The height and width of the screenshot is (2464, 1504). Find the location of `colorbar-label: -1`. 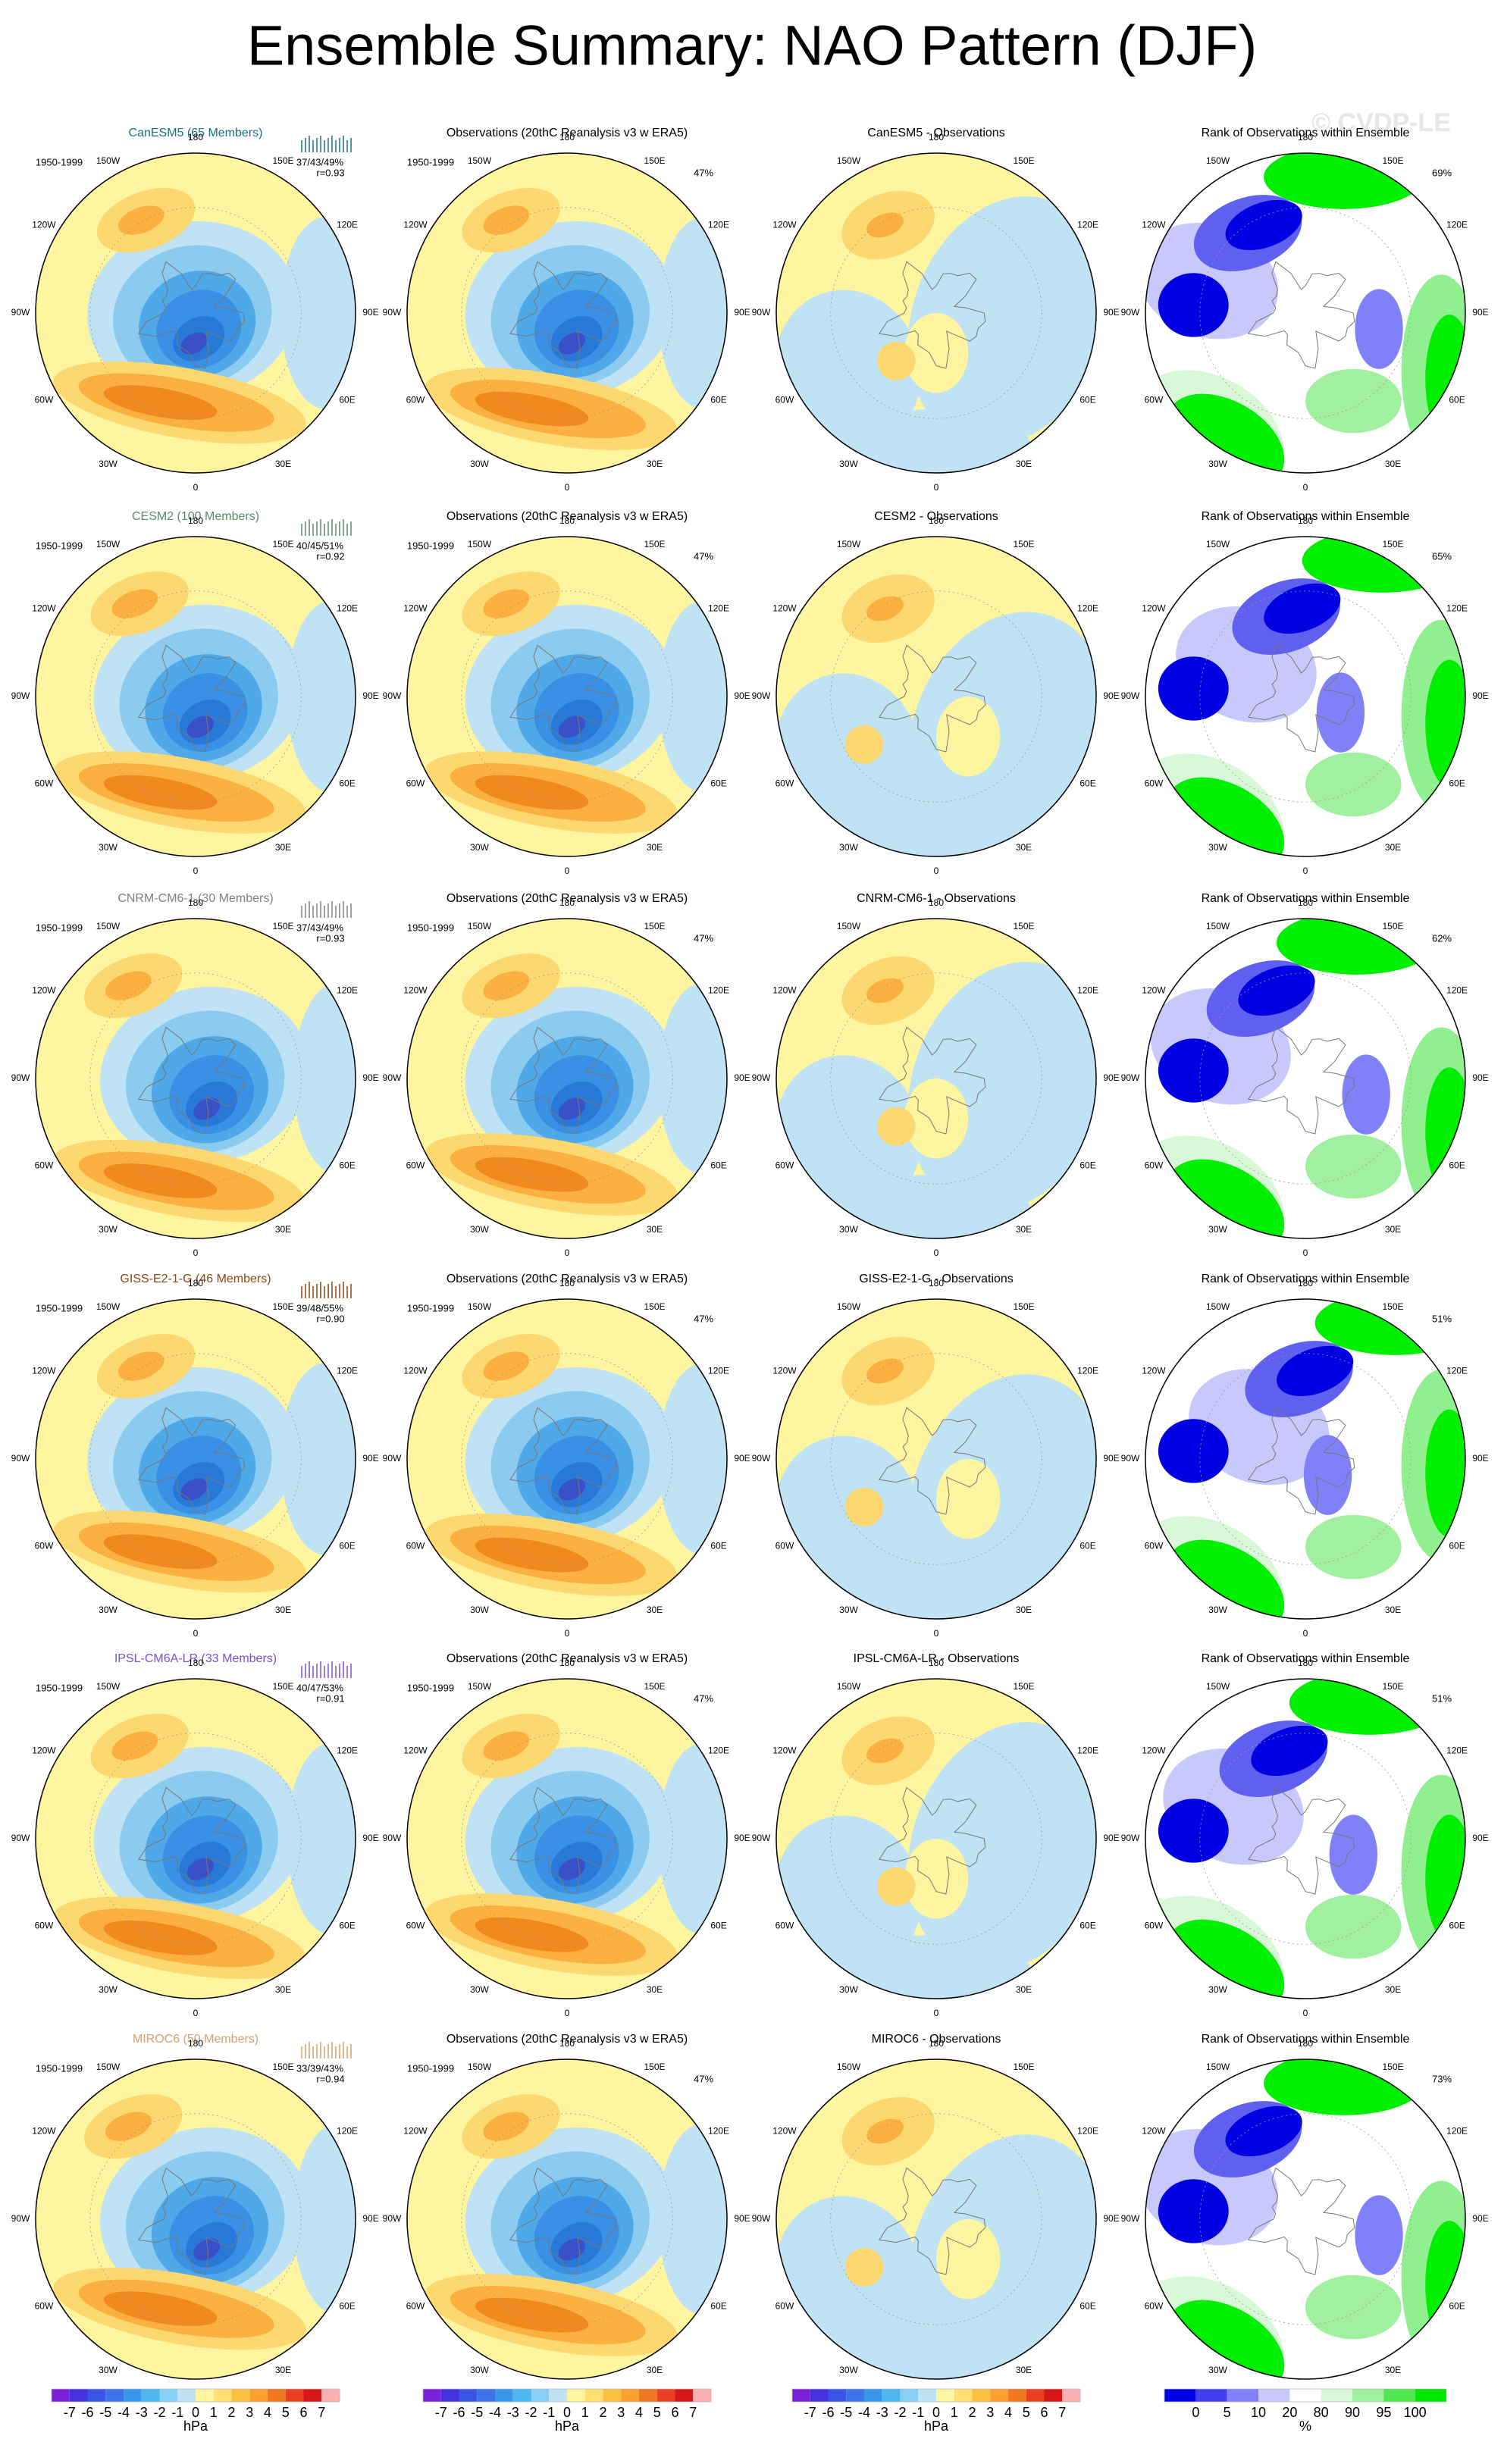

colorbar-label: -1 is located at coordinates (177, 2412).